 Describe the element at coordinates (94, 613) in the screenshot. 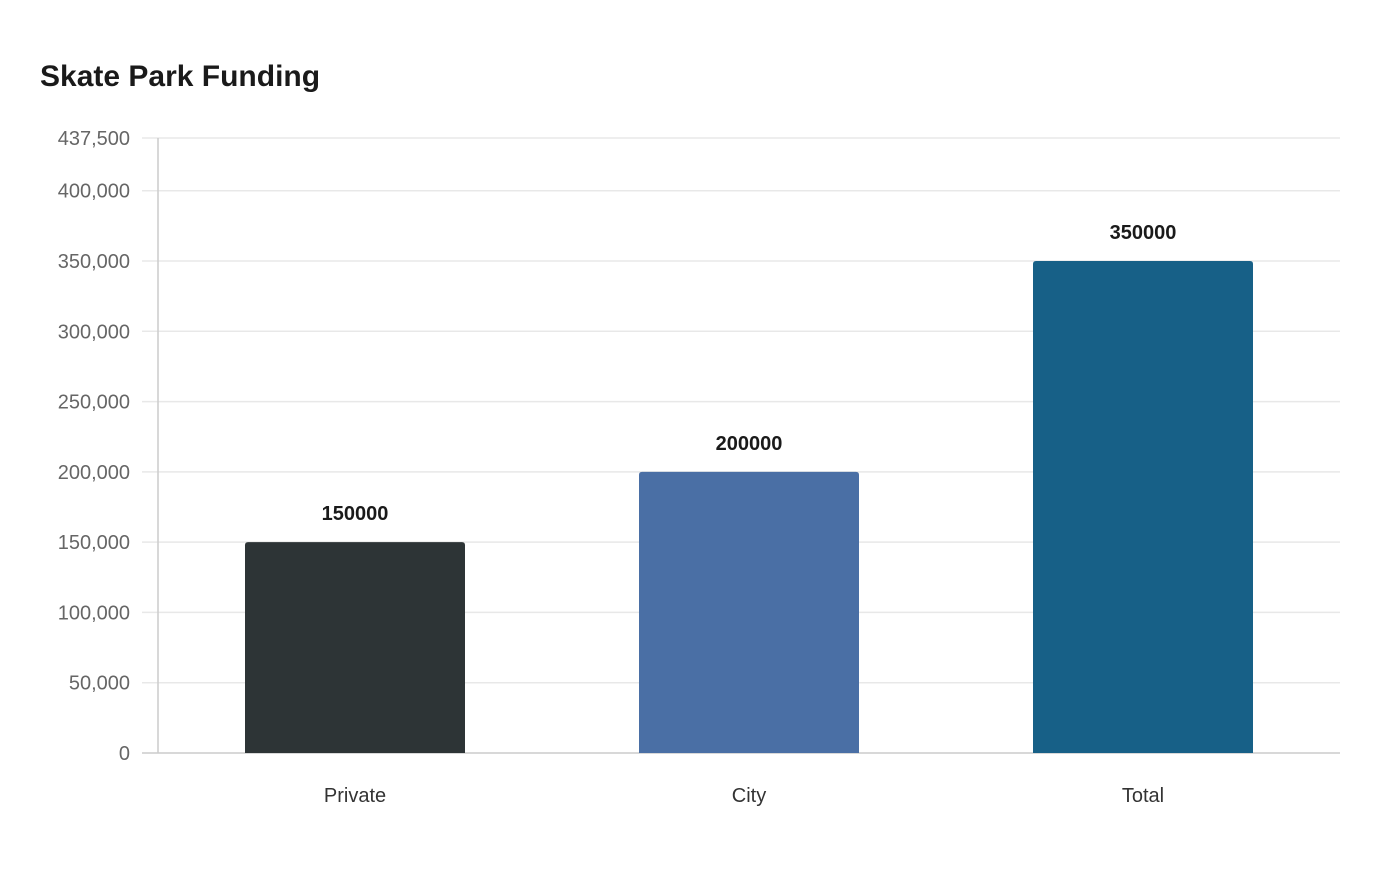

I see `y-tick-label: 100,000` at that location.